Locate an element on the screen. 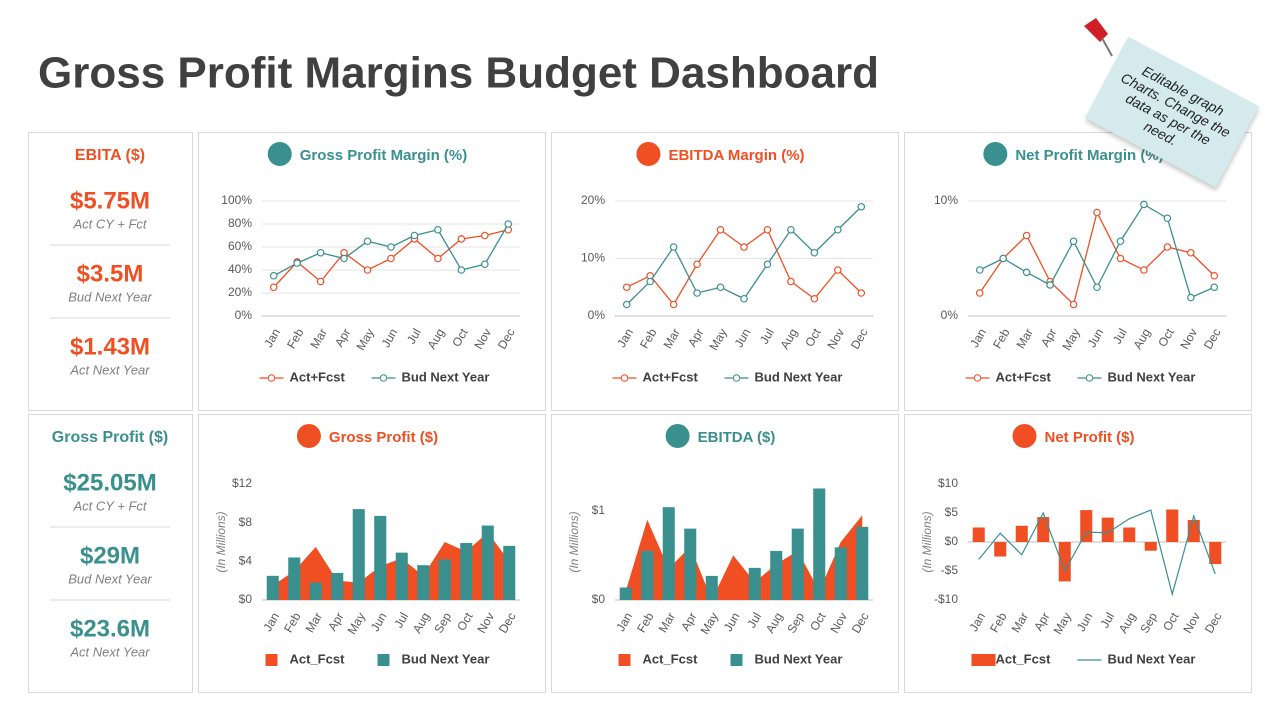 The width and height of the screenshot is (1280, 720). kpi-label: Bud Next Year is located at coordinates (110, 296).